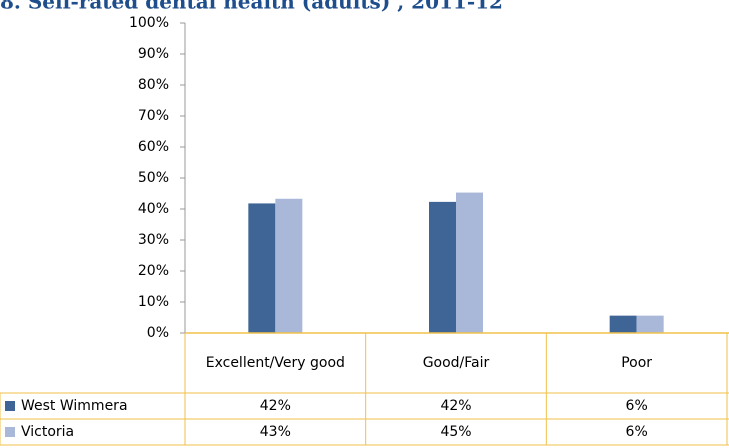 The image size is (729, 448). What do you see at coordinates (153, 116) in the screenshot?
I see `y-tick-label: 70%` at bounding box center [153, 116].